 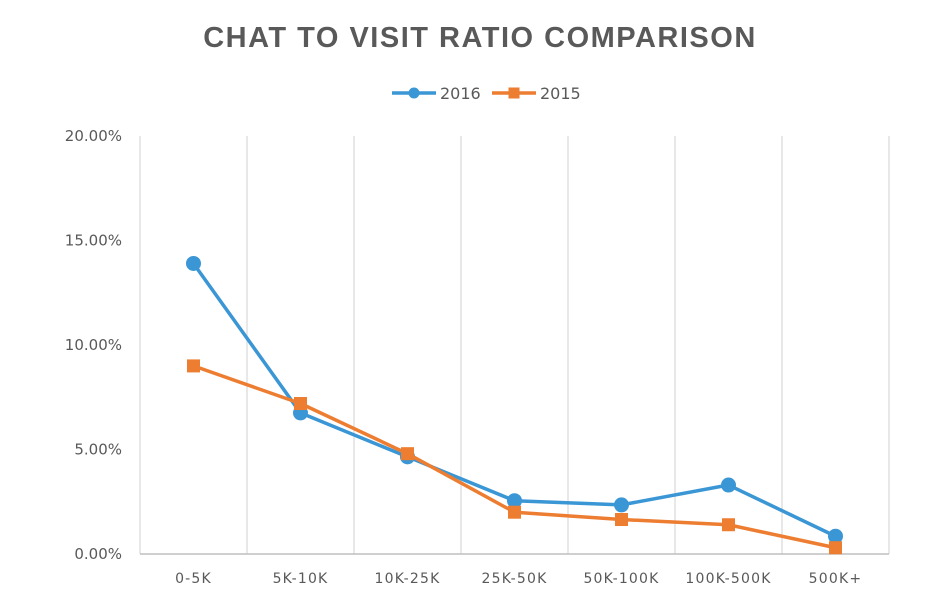 What do you see at coordinates (514, 93) in the screenshot?
I see `legend-marker-2015` at bounding box center [514, 93].